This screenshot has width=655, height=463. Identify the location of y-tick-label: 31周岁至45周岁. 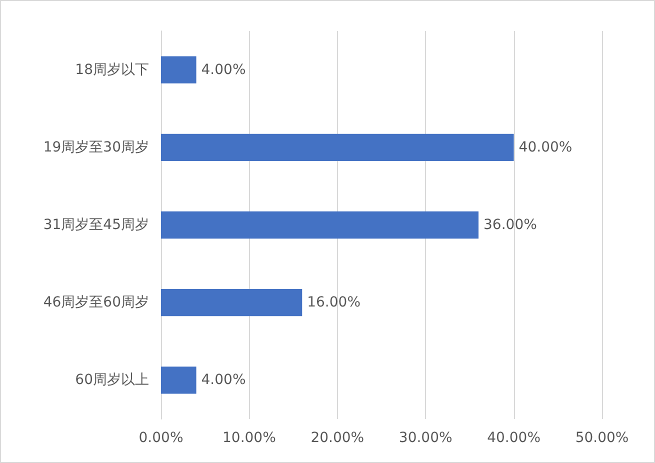
(96, 225).